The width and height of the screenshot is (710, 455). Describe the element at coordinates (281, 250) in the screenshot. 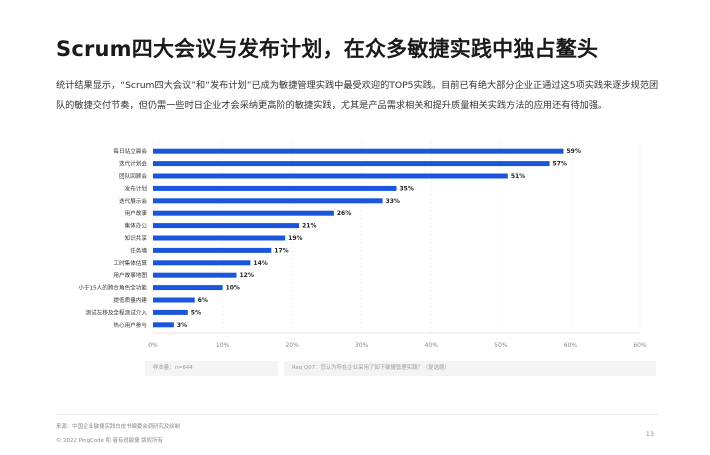

I see `value-label: 17%` at that location.